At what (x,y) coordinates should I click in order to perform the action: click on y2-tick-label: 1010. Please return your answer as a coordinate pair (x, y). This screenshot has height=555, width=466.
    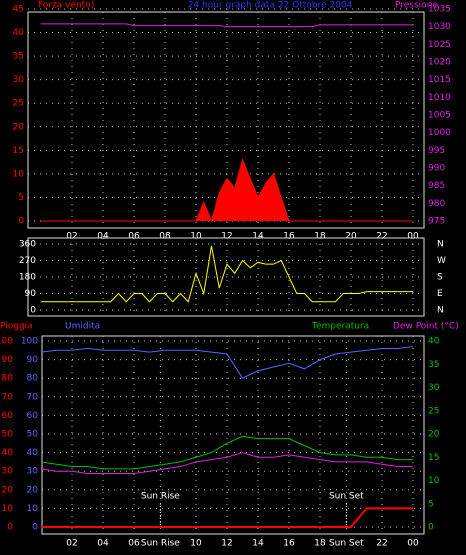
    Looking at the image, I should click on (439, 98).